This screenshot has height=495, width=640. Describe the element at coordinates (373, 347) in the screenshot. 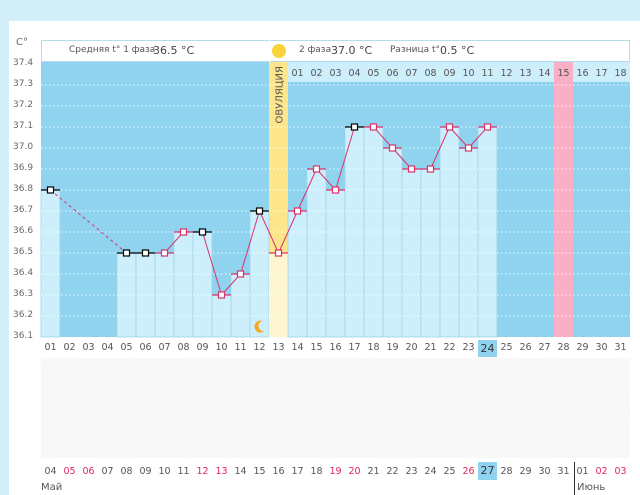

I see `cycle-day-label: 18` at that location.